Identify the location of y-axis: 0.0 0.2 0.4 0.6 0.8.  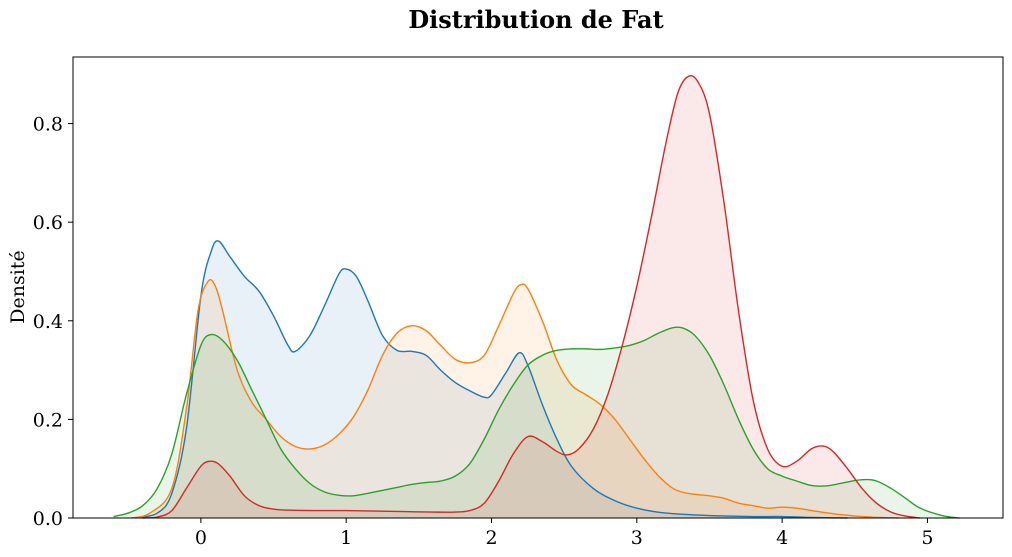
(53, 322).